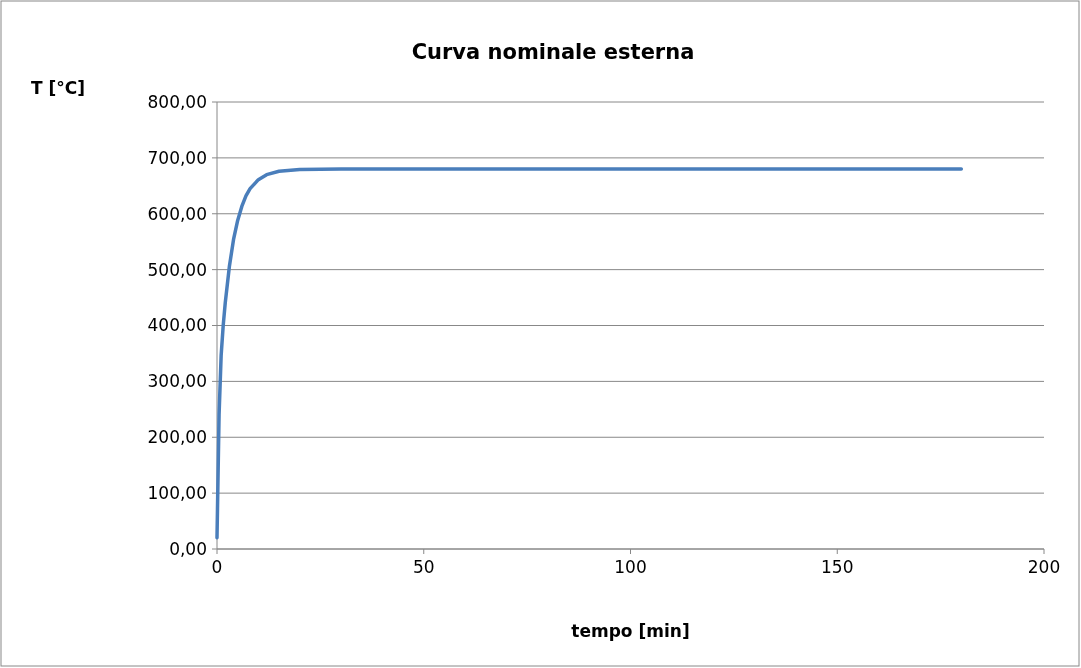 The image size is (1081, 668). I want to click on x-tick-label: 100, so click(630, 567).